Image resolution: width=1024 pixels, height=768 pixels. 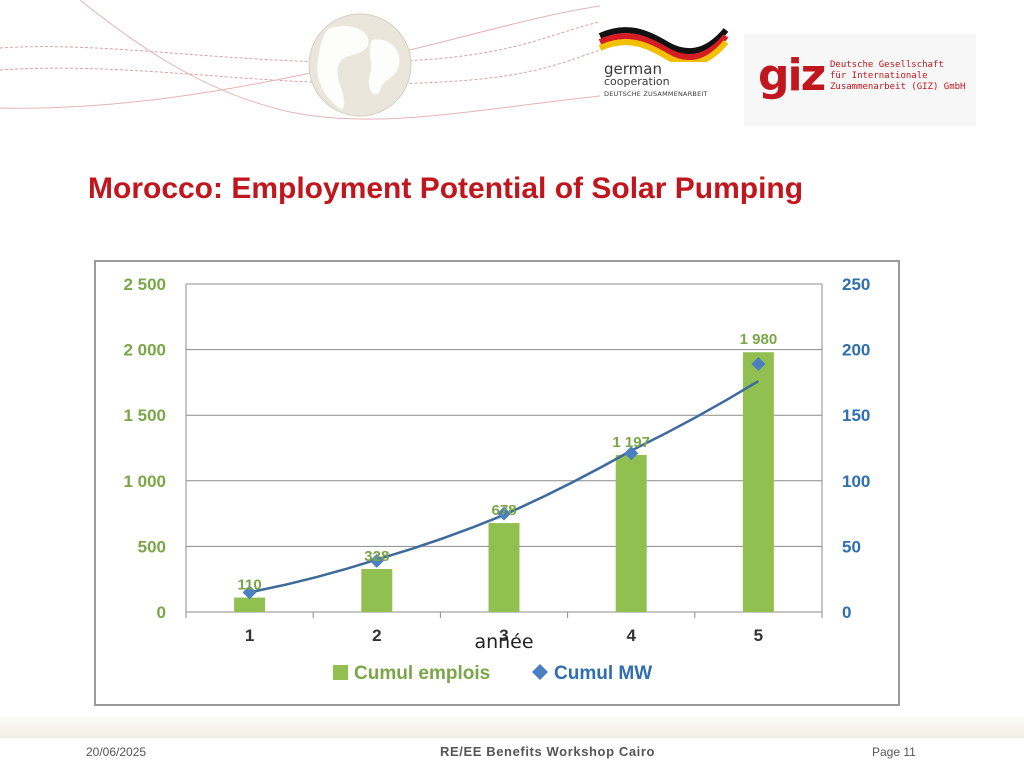 I want to click on right-axis-tick-label: 200, so click(x=856, y=350).